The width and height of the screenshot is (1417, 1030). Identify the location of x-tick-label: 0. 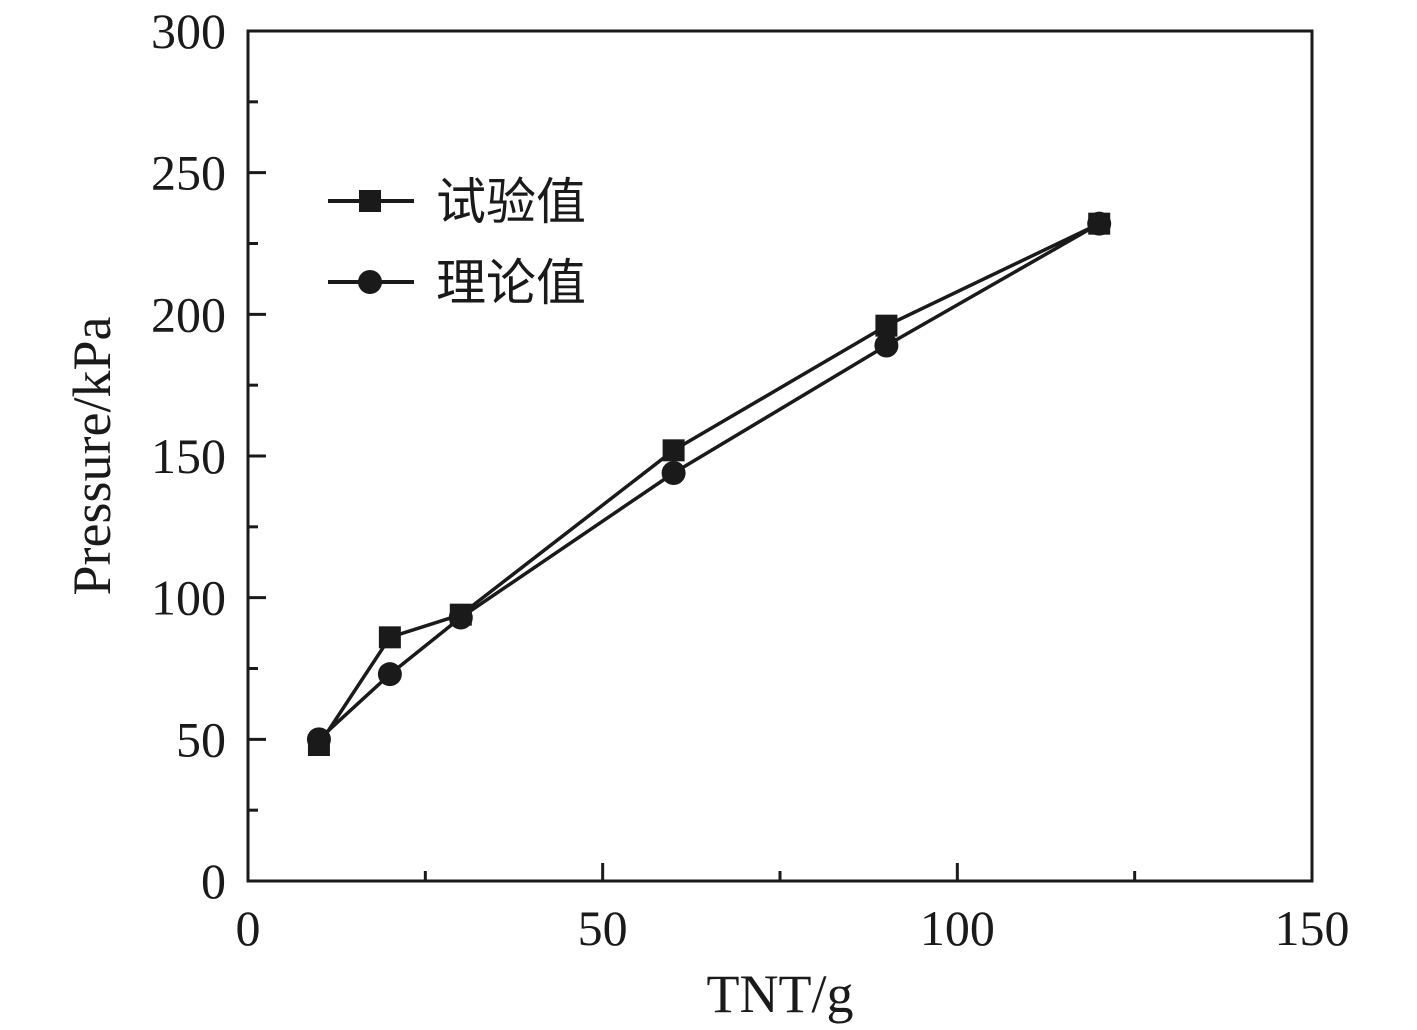
(248, 928).